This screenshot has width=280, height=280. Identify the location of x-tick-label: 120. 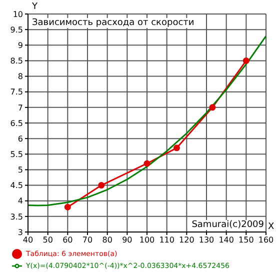
(186, 240).